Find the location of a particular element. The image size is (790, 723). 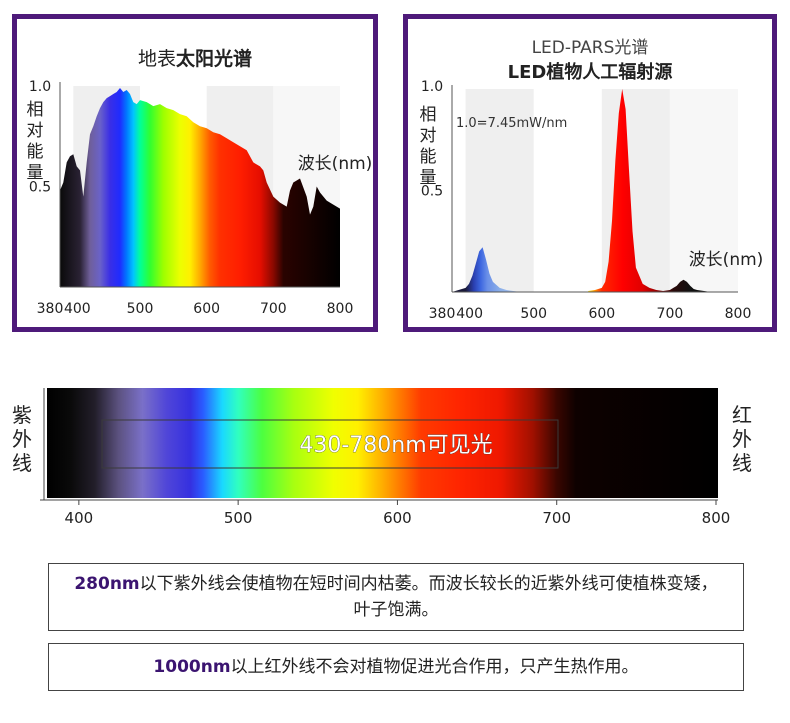

ir-note-box: 1000nm以上红外线不会对植物促进光合作用，只产生热作用。 is located at coordinates (396, 667).